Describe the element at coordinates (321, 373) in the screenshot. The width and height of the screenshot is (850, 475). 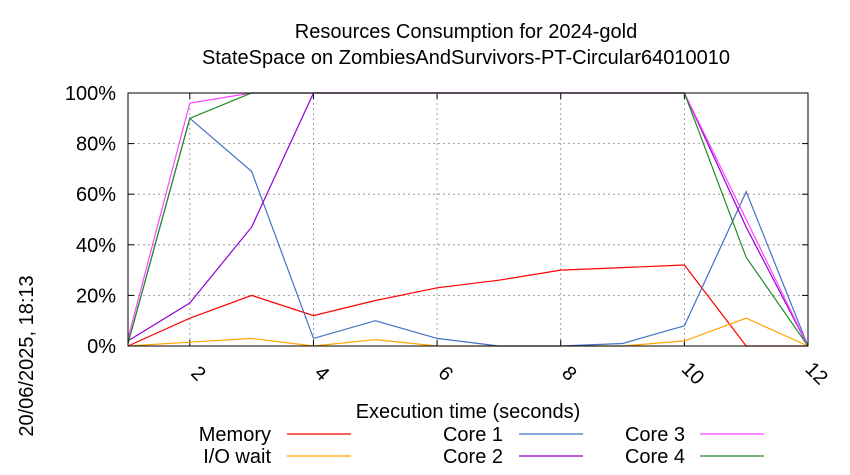
I see `x-tick-label: 4` at that location.